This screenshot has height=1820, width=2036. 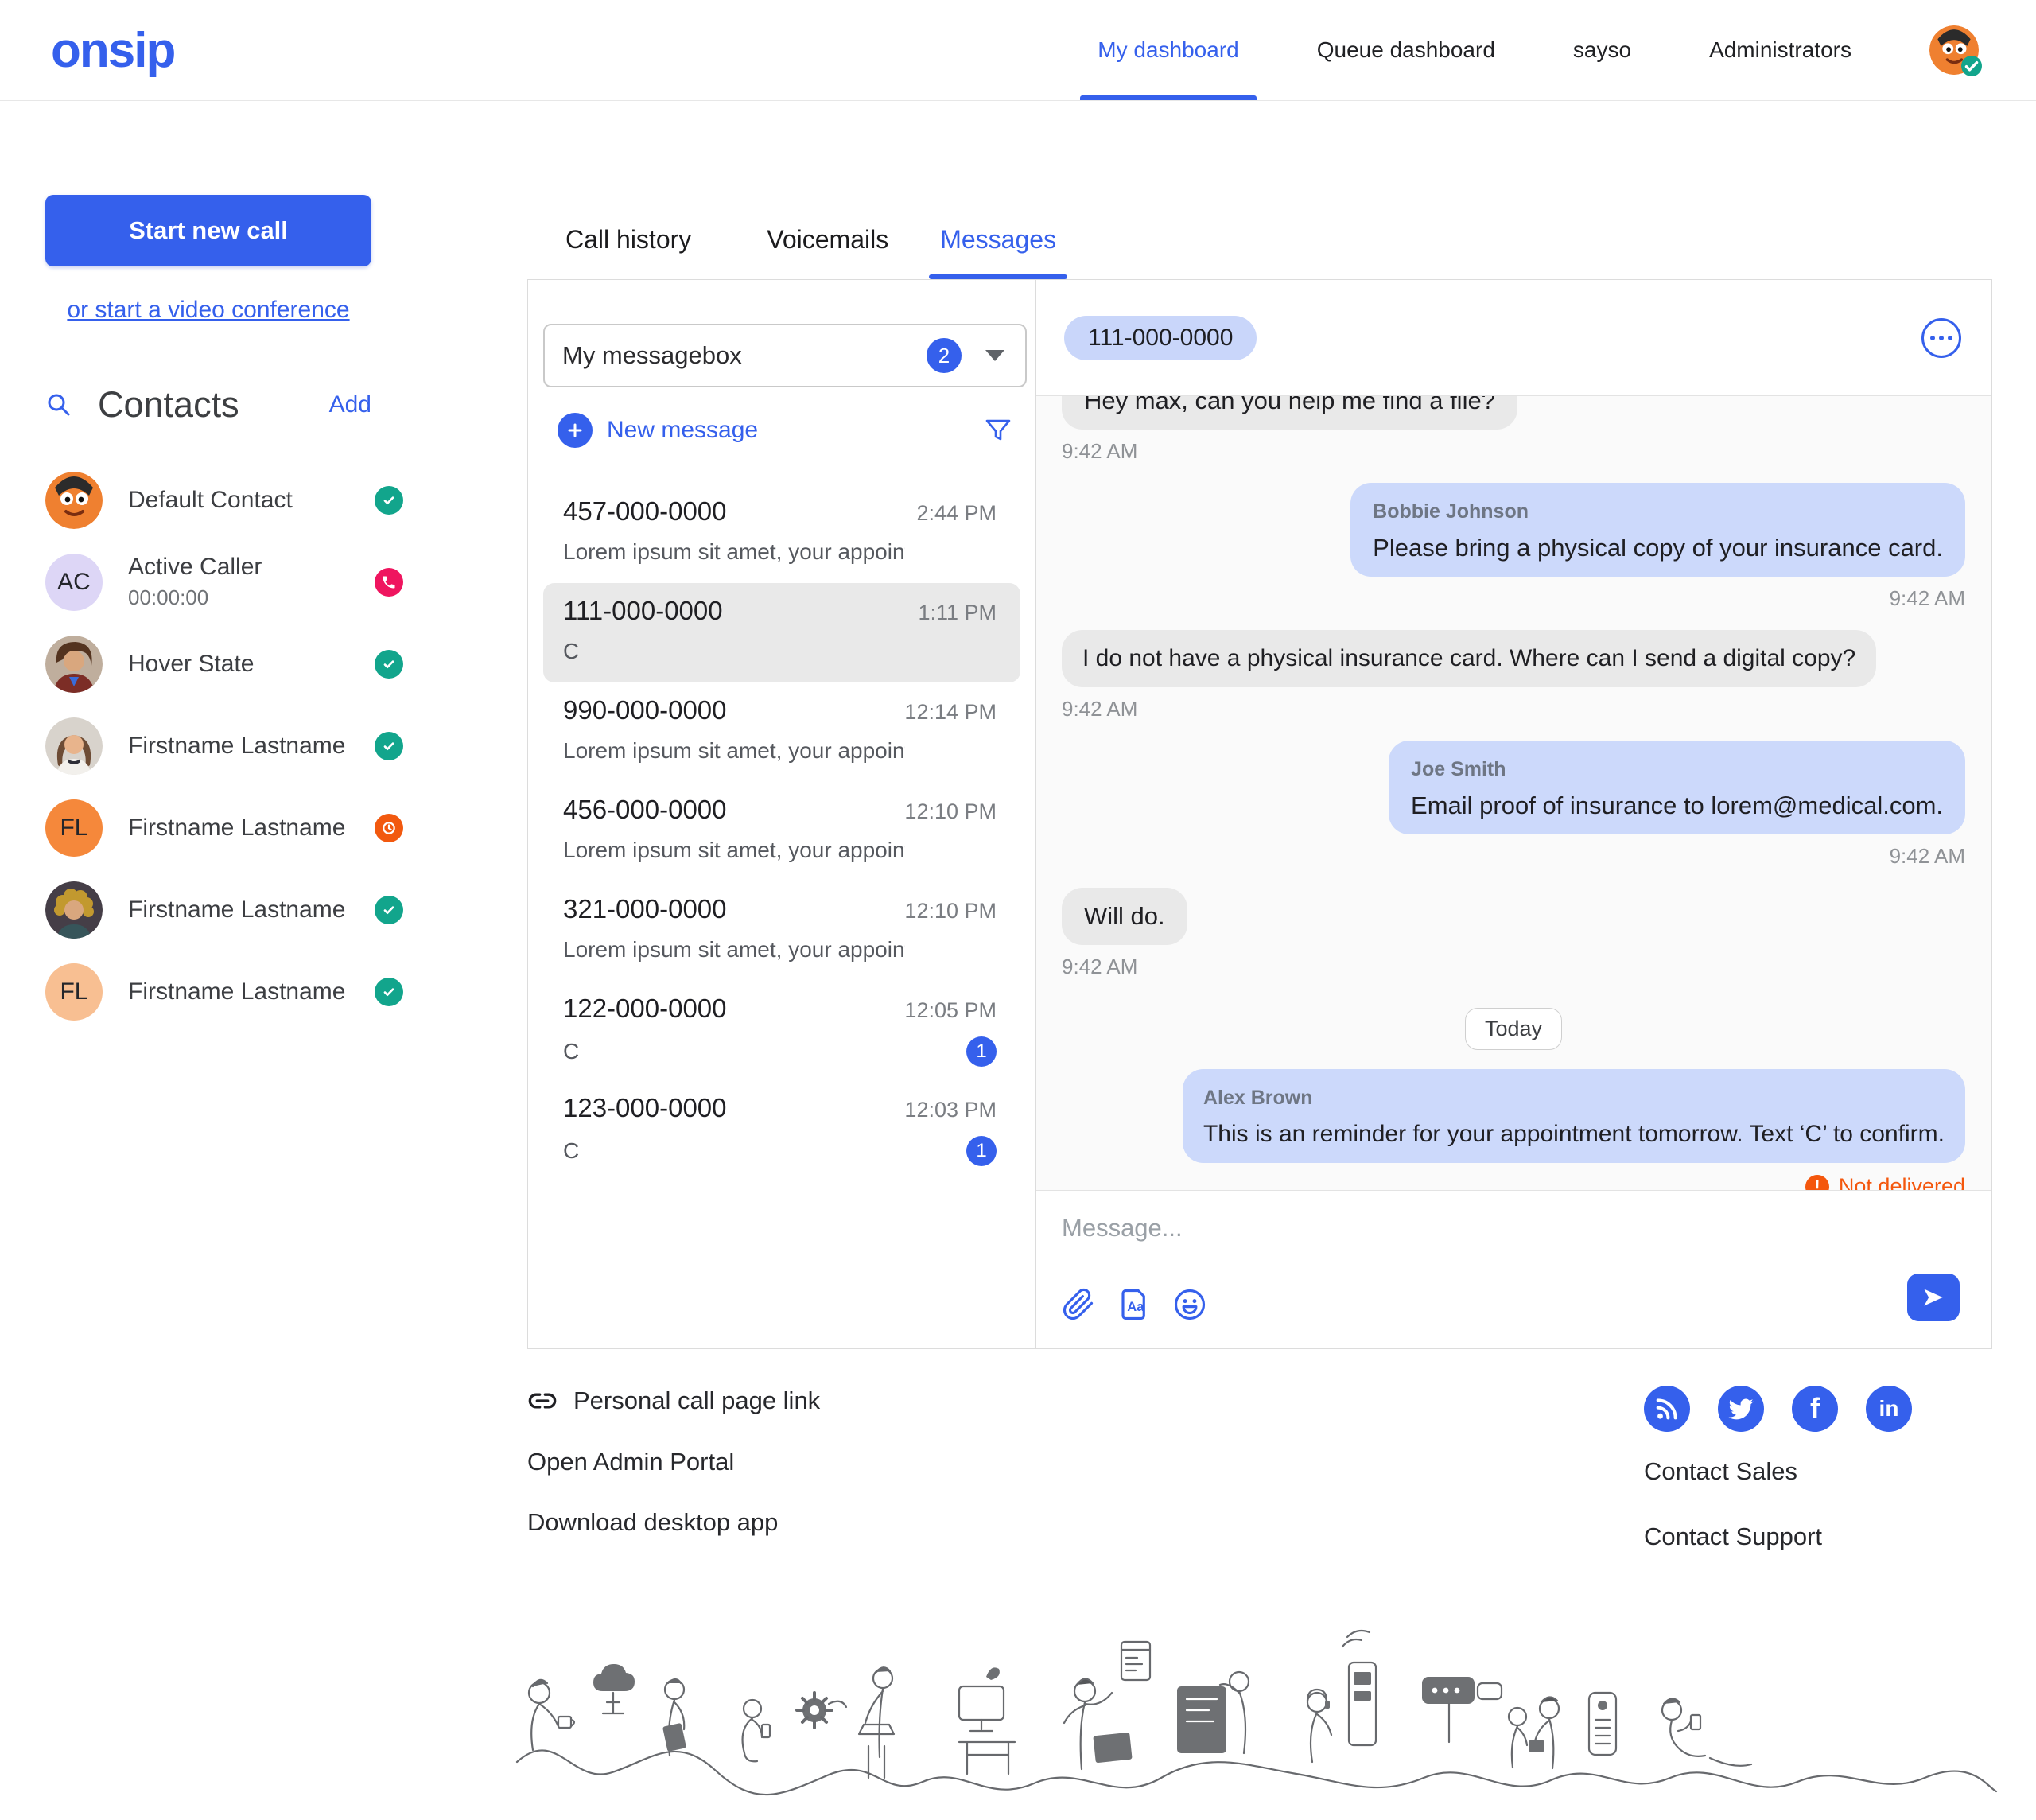 I want to click on contact-hover-state: Hover State, so click(x=224, y=664).